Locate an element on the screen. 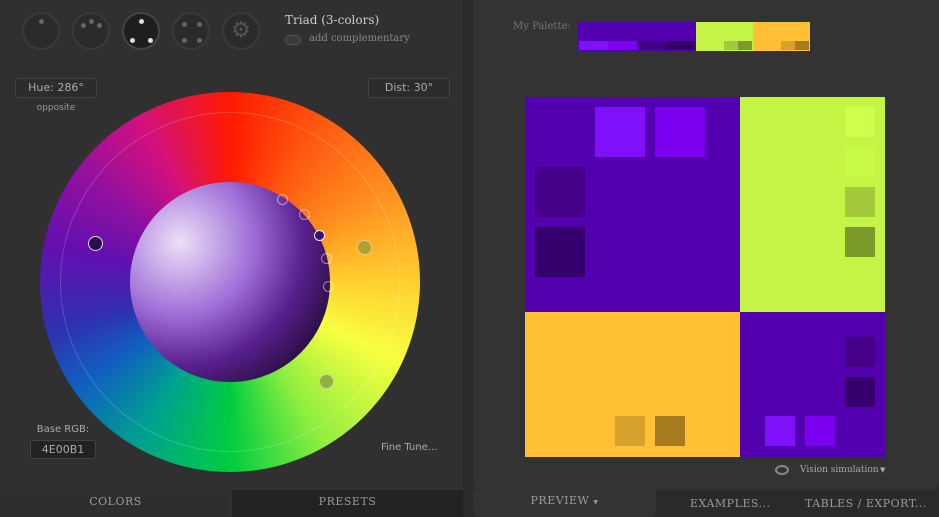 The image size is (939, 517). adjacent-scheme-dial-icon is located at coordinates (91, 31).